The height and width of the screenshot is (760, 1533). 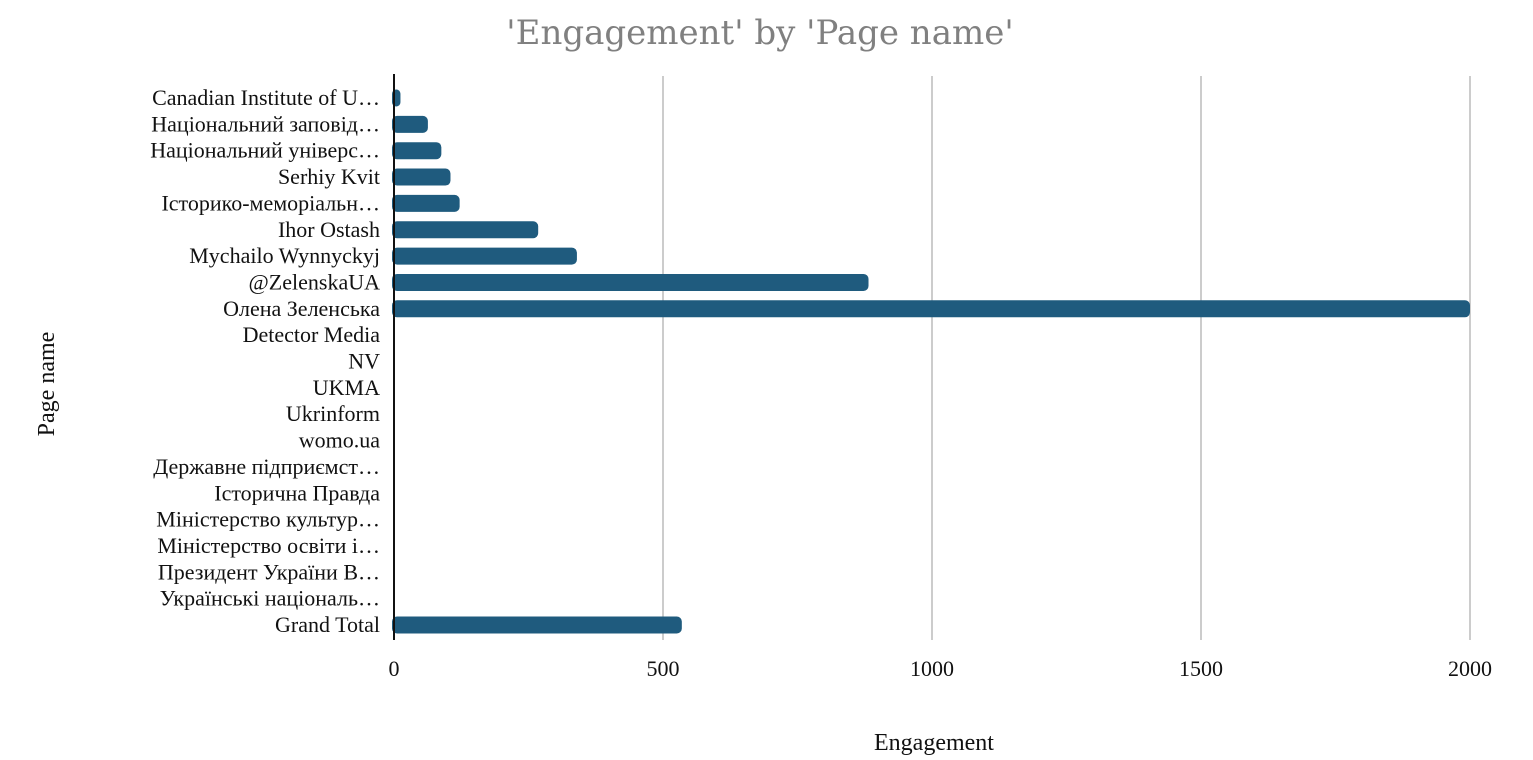 What do you see at coordinates (1470, 668) in the screenshot?
I see `x-tick-label: 2000` at bounding box center [1470, 668].